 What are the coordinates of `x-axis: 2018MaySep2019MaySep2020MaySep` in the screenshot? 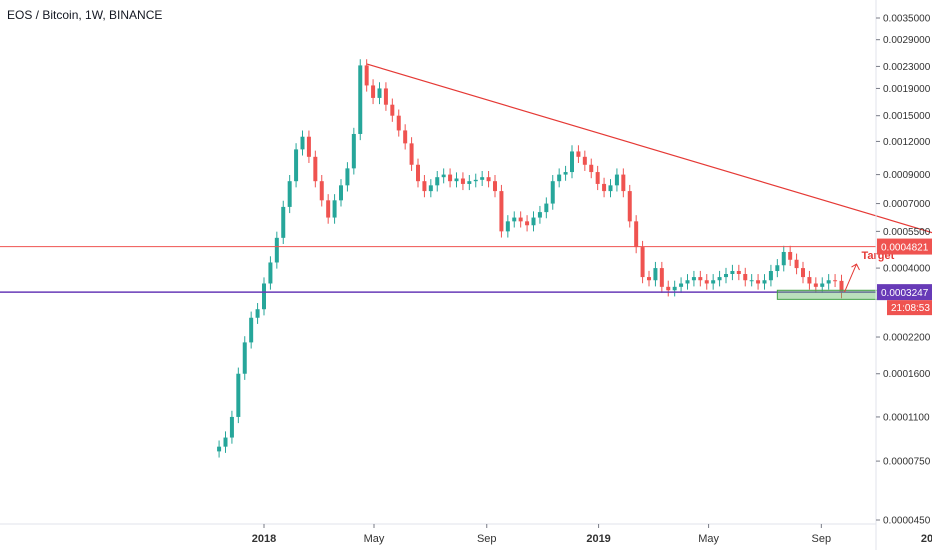 It's located at (592, 534).